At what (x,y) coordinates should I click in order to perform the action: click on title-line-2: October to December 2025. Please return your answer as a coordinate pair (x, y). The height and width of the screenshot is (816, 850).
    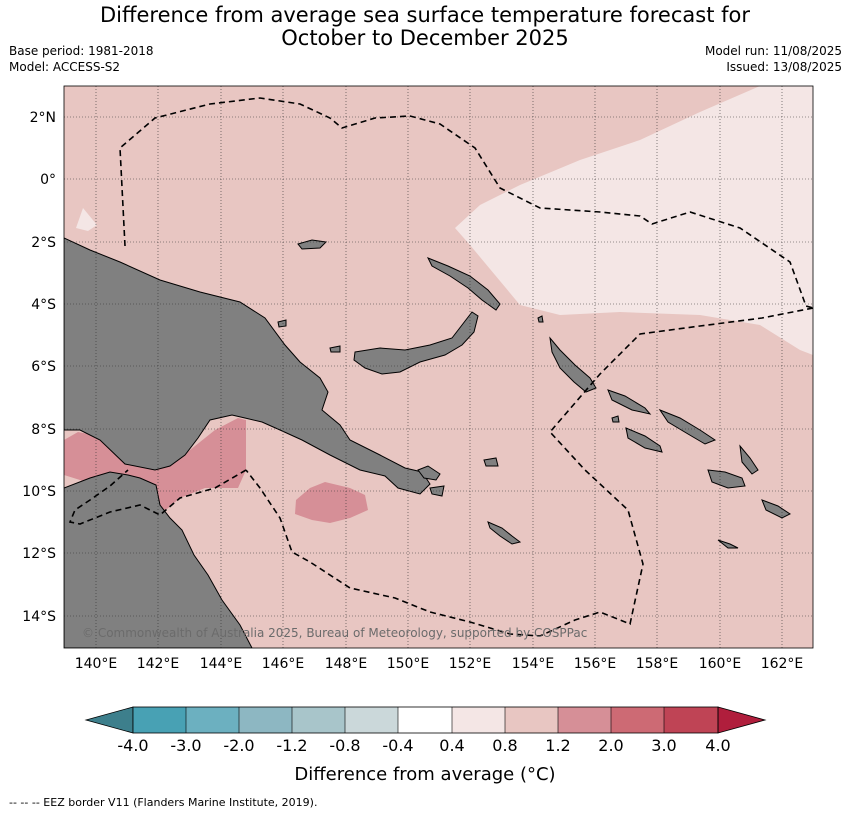
    Looking at the image, I should click on (425, 38).